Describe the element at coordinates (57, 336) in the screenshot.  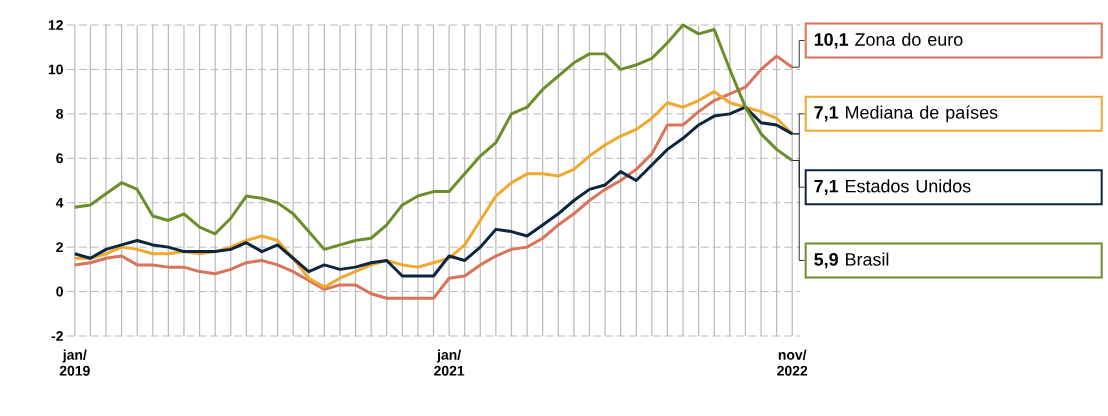
I see `y-tick-label: -2` at that location.